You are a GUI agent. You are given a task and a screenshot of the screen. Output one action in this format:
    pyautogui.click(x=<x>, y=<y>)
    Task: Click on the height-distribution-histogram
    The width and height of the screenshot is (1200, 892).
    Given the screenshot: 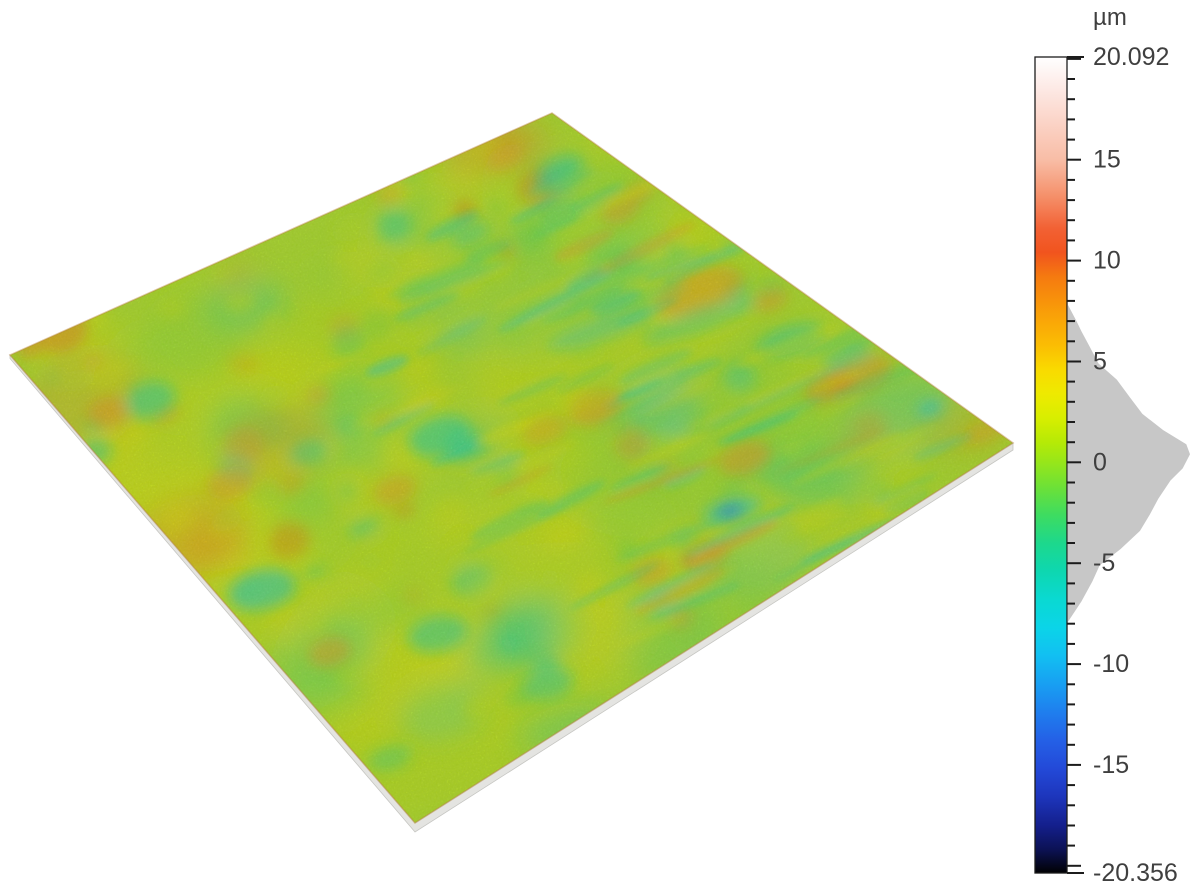 What is the action you would take?
    pyautogui.click(x=1129, y=463)
    